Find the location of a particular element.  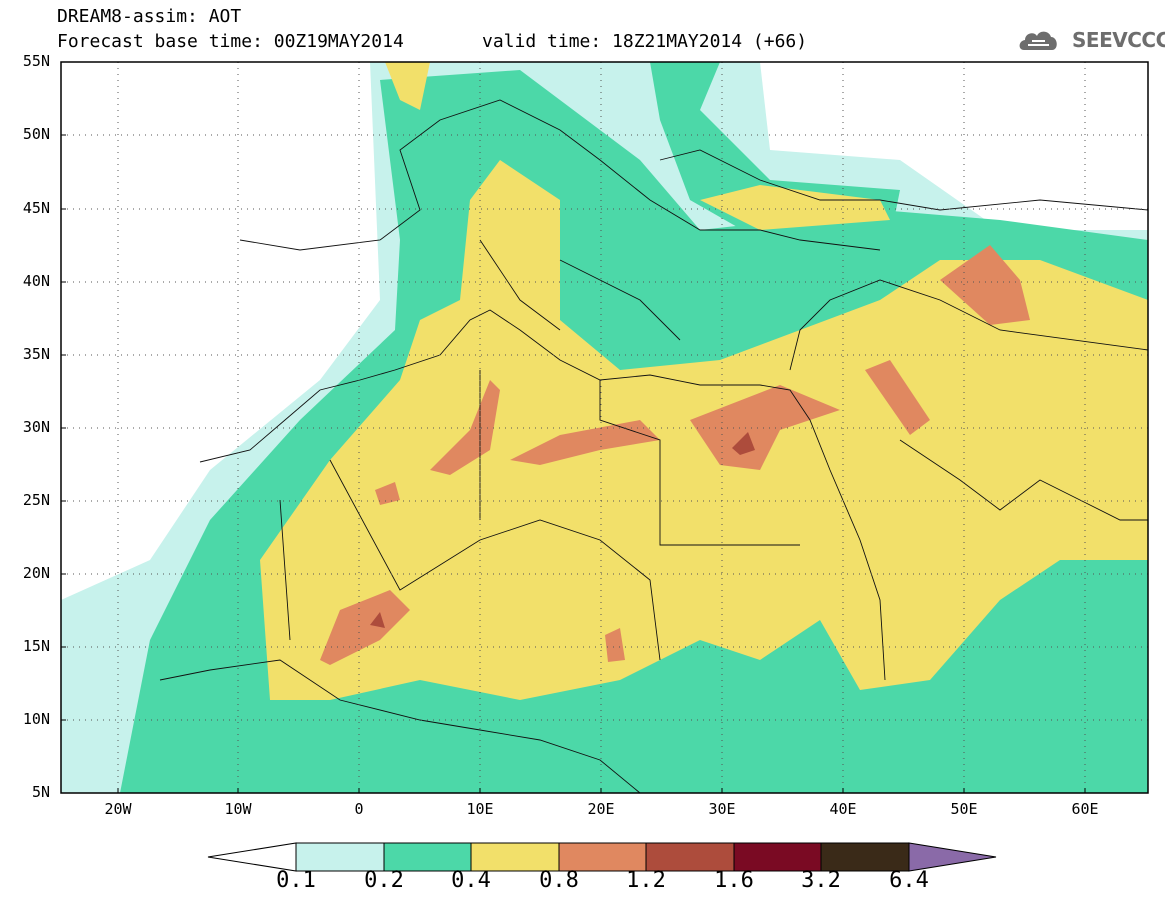

lon-label: 0 is located at coordinates (359, 809).